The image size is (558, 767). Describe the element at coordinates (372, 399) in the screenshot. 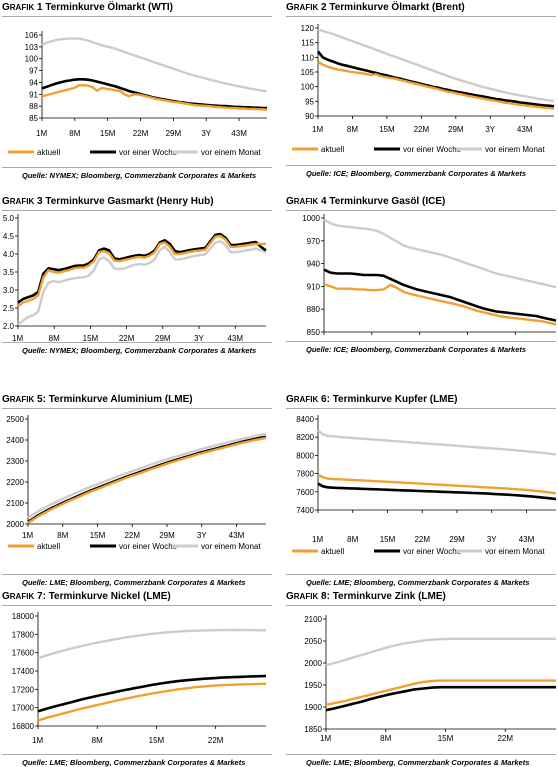

I see `chart-title: GRAFIK 6: Terminkurve Kupfer (LME)` at that location.